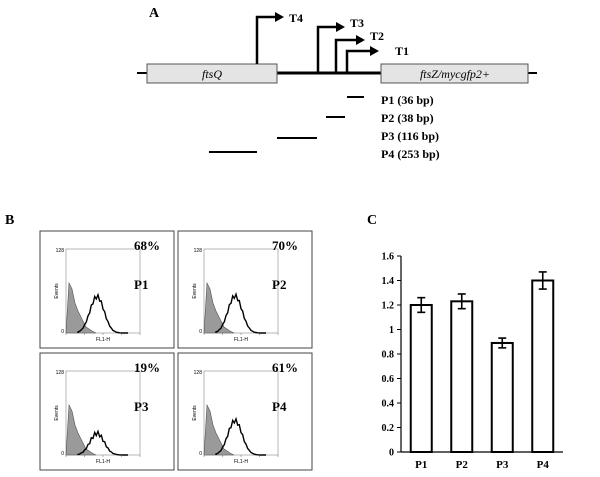 The image size is (600, 477). I want to click on y-tick-label: 1.2, so click(388, 306).